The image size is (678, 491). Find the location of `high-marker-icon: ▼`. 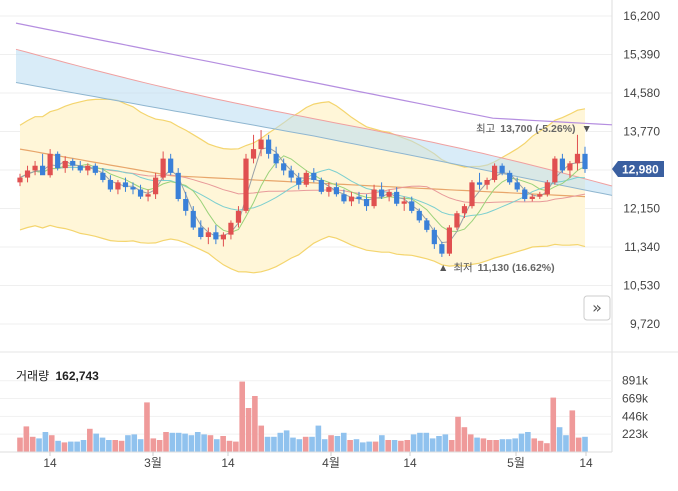

high-marker-icon: ▼ is located at coordinates (586, 129).